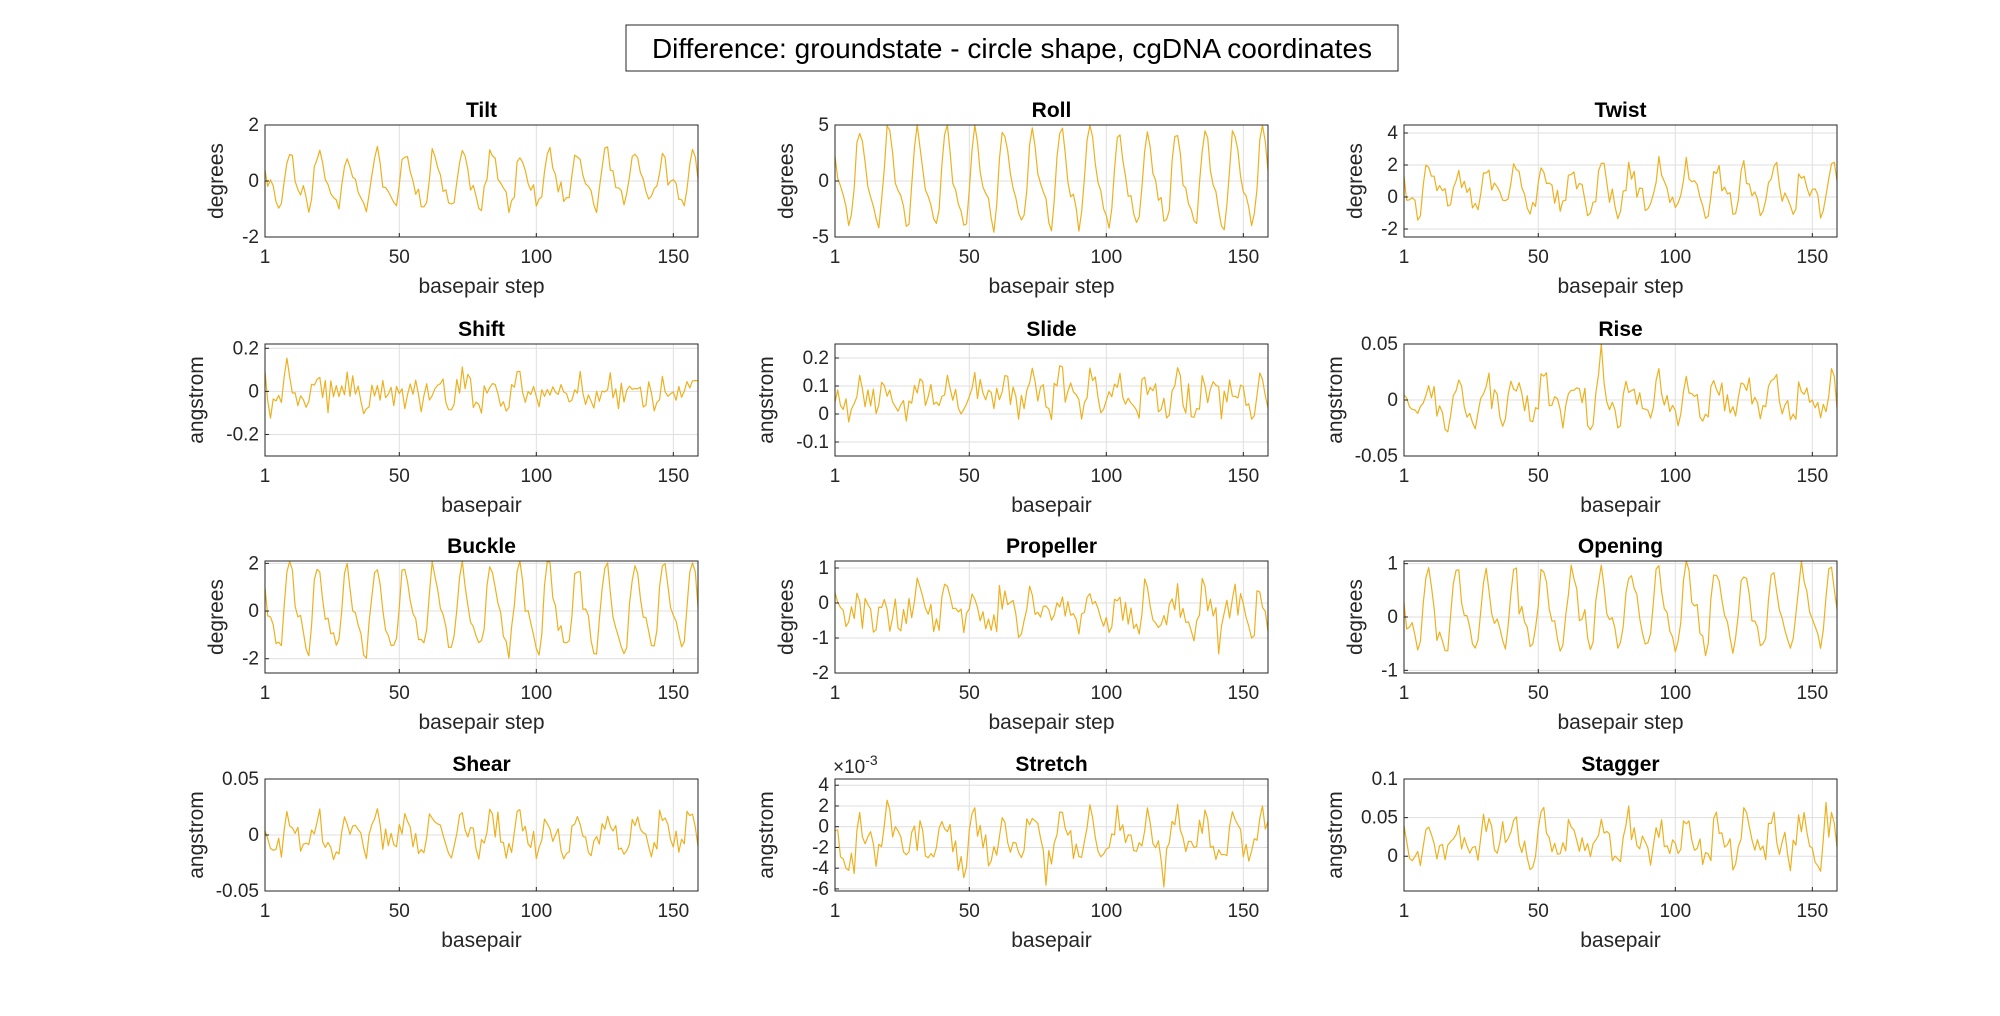 This screenshot has height=1016, width=2000. I want to click on axes-frame-shift, so click(481, 400).